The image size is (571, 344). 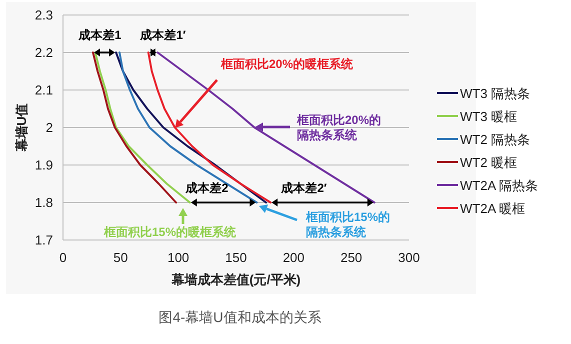 I want to click on x-axis-title: 幕墙成本差值(元/平米), so click(x=235, y=279).